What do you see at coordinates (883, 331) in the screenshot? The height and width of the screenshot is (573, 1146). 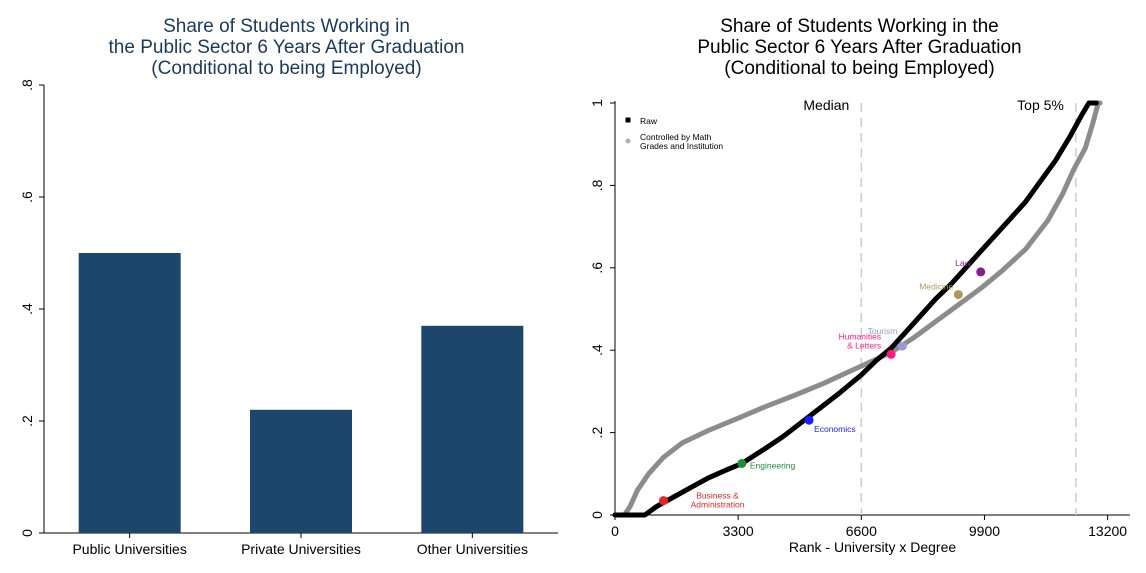 I see `degree-point-label: Tourism` at bounding box center [883, 331].